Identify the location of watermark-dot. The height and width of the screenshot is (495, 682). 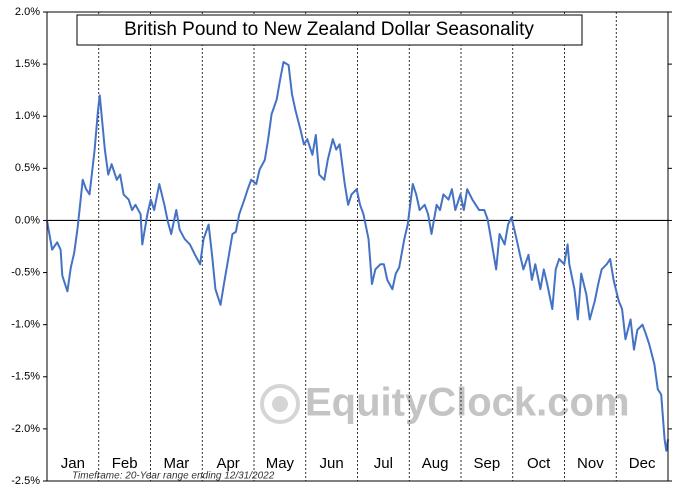
(280, 404).